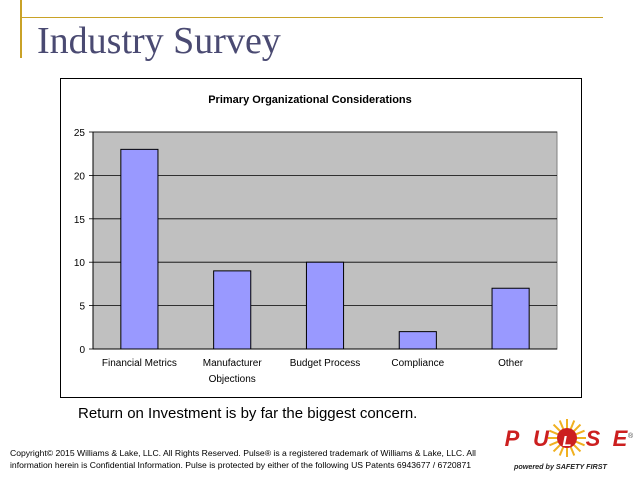  I want to click on chart-title: Primary Organizational Considerations, so click(310, 100).